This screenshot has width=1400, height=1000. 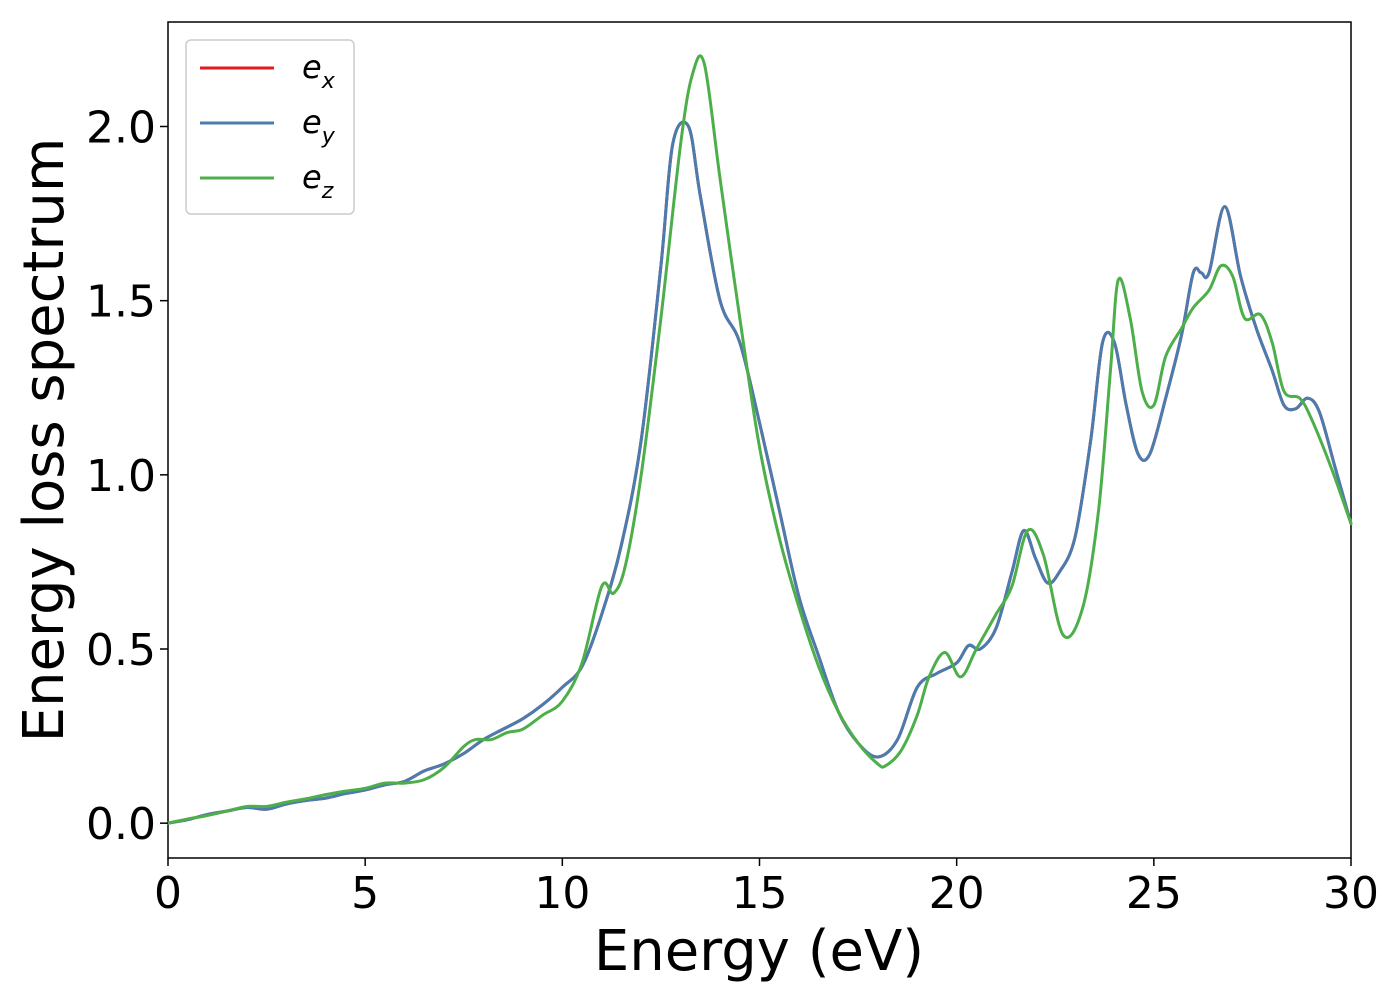 What do you see at coordinates (1154, 893) in the screenshot?
I see `x-tick-label: 25` at bounding box center [1154, 893].